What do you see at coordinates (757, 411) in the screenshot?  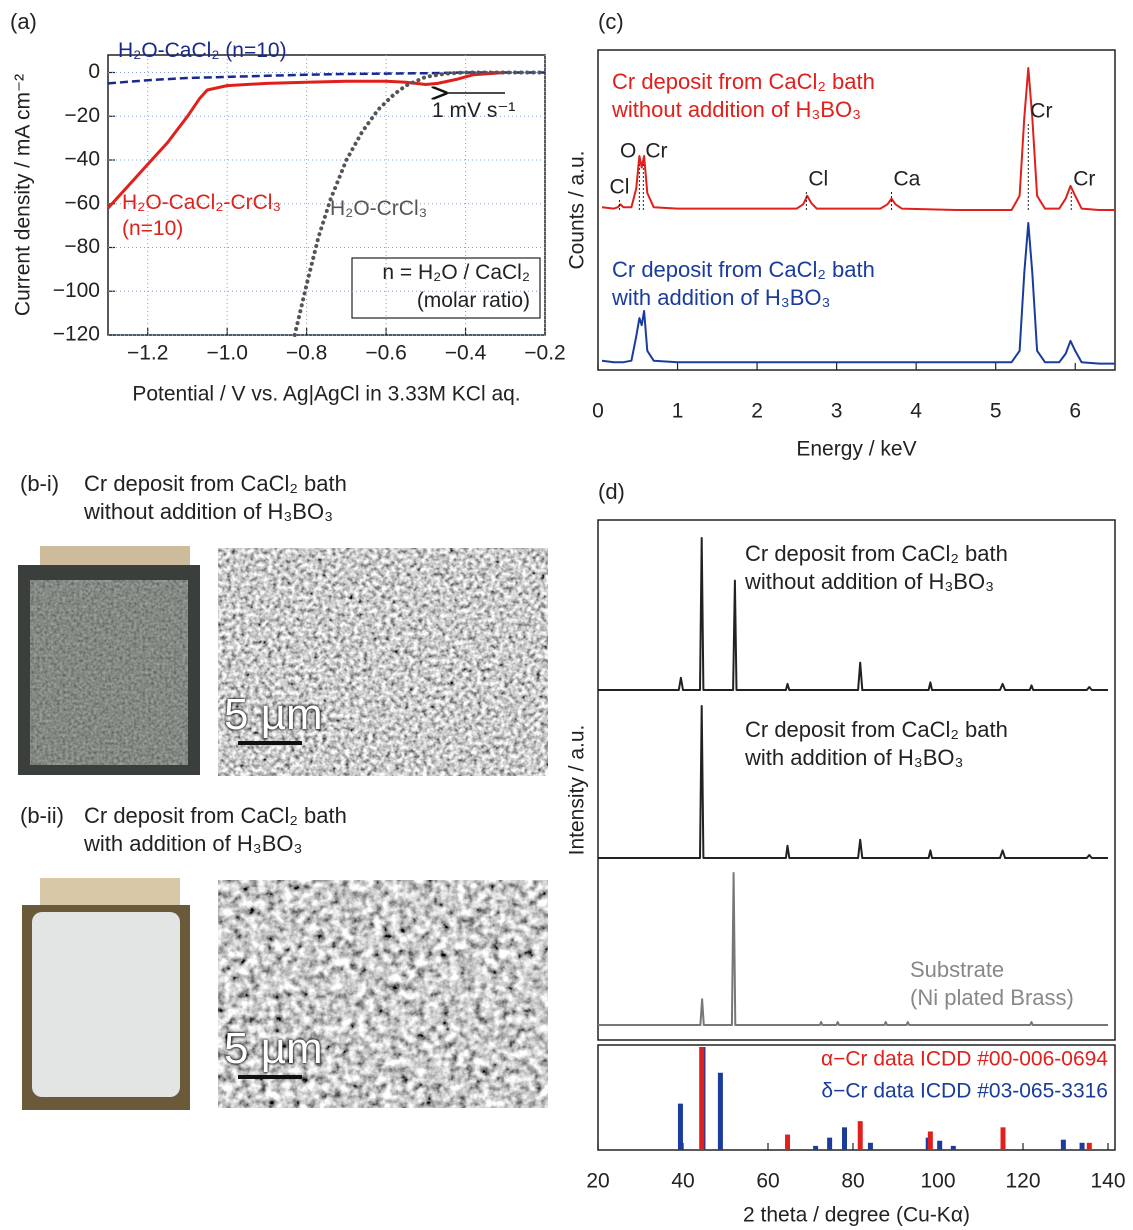 I see `x-tick-label: 2` at bounding box center [757, 411].